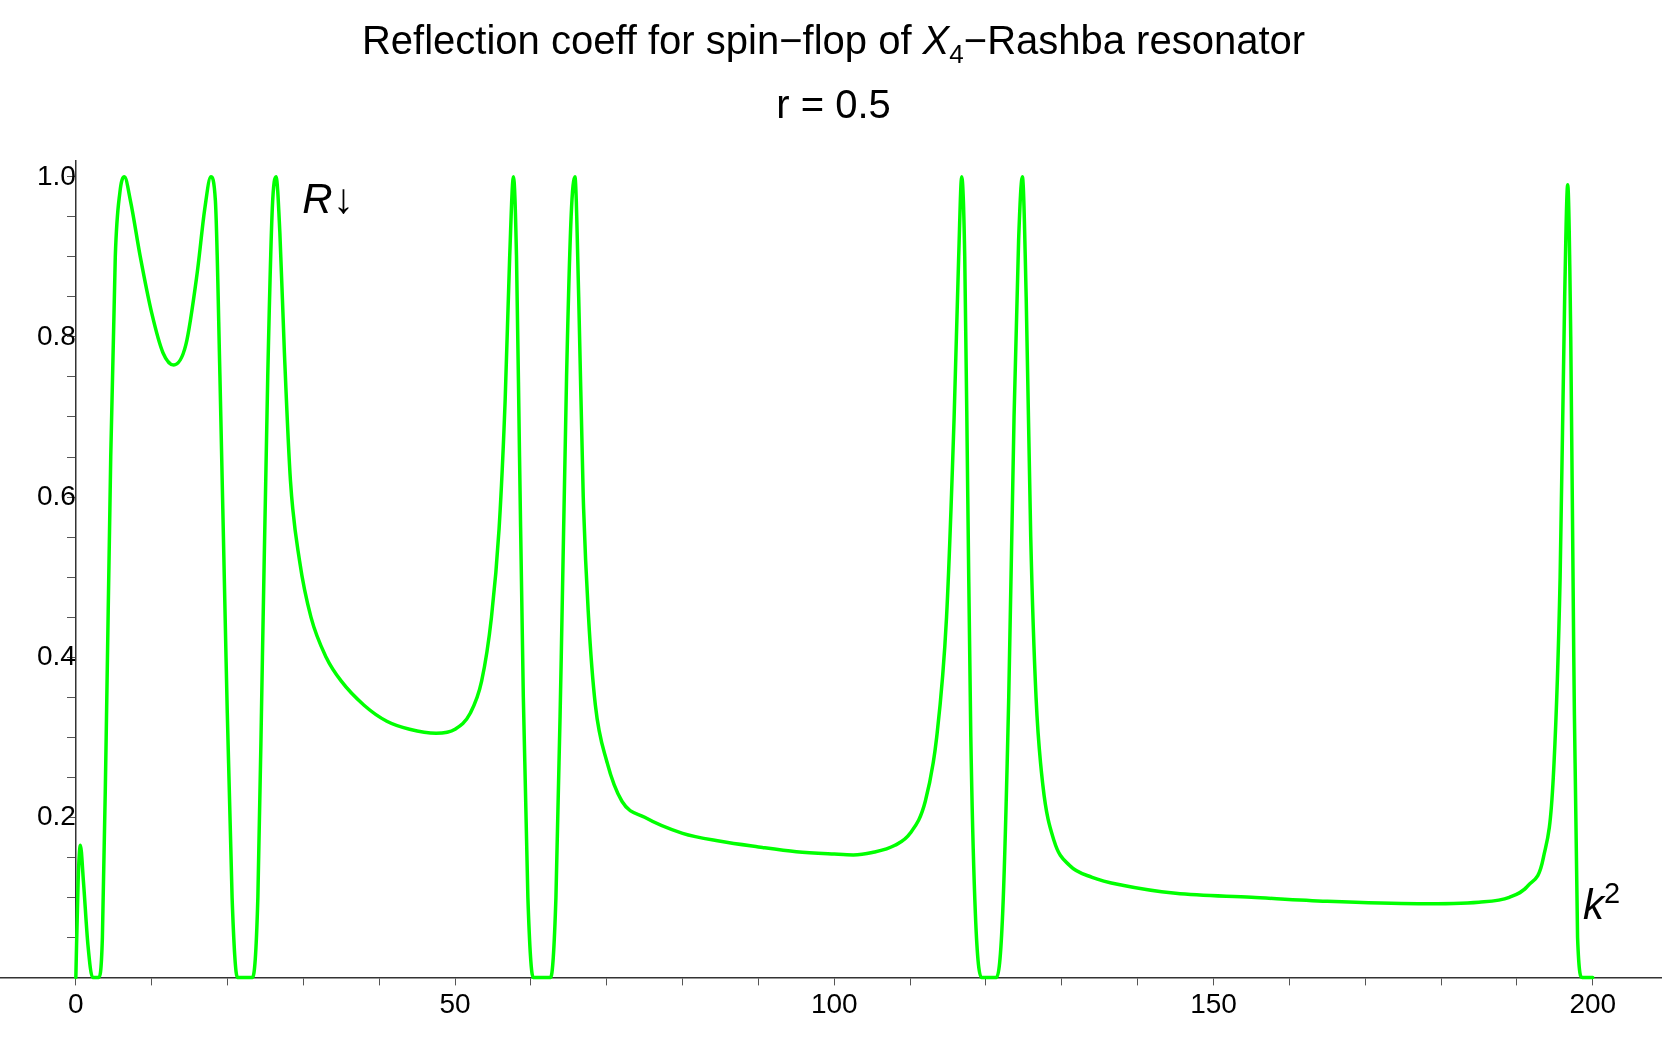 This screenshot has width=1667, height=1042. What do you see at coordinates (76, 1003) in the screenshot?
I see `x-tick-label: 0` at bounding box center [76, 1003].